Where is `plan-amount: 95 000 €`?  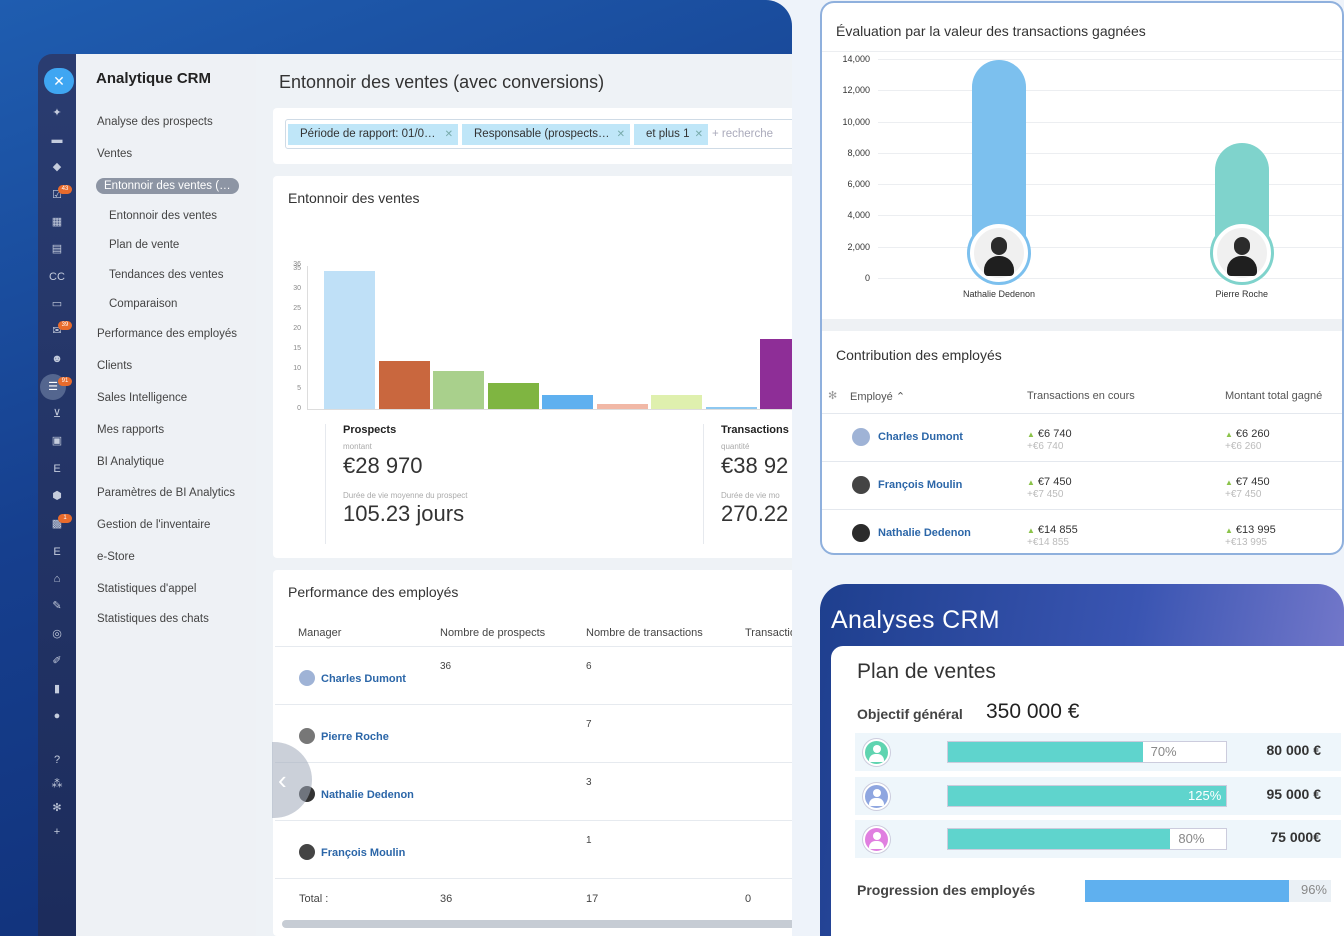 plan-amount: 95 000 € is located at coordinates (1294, 794).